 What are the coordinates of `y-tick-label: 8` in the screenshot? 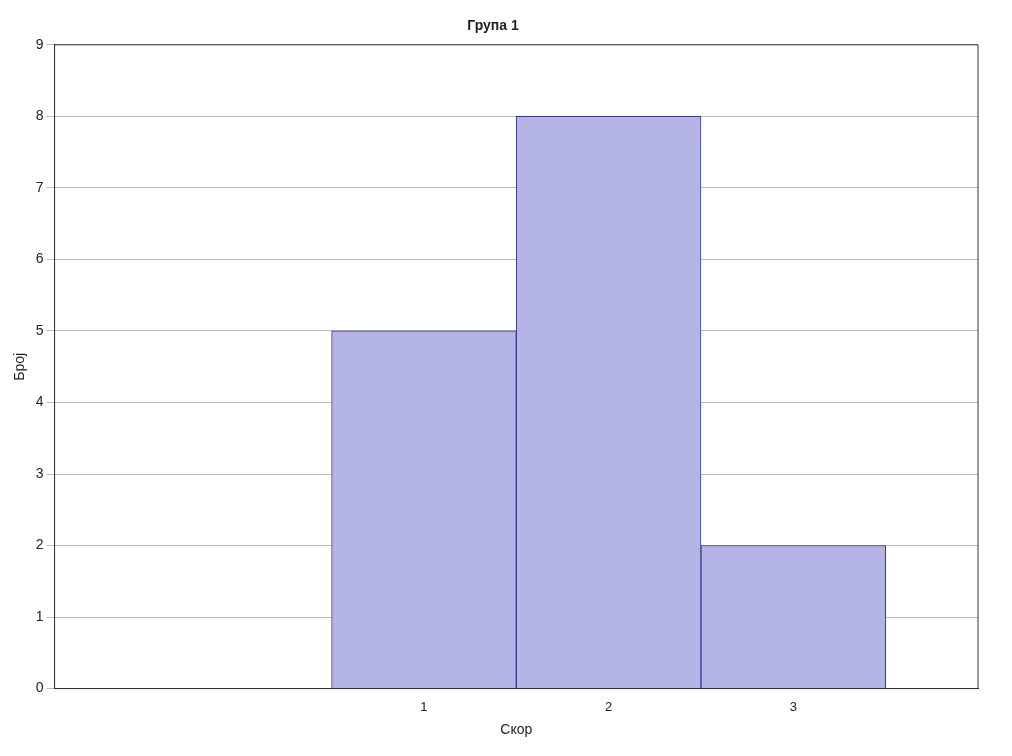 It's located at (39, 115).